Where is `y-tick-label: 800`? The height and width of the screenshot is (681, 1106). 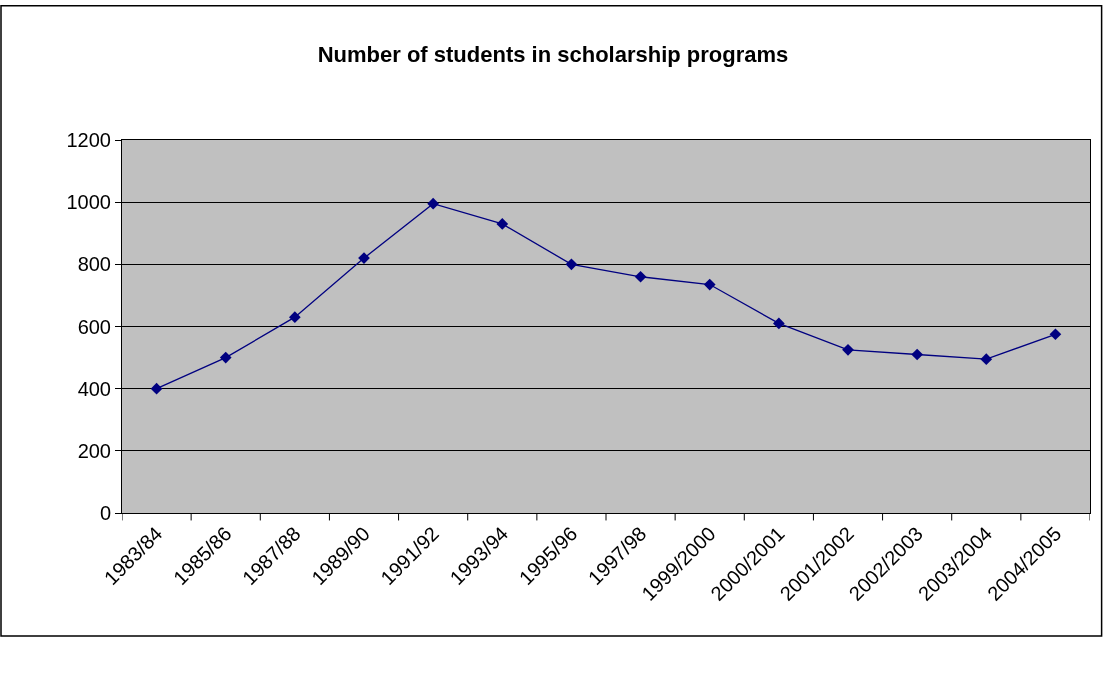 y-tick-label: 800 is located at coordinates (94, 264).